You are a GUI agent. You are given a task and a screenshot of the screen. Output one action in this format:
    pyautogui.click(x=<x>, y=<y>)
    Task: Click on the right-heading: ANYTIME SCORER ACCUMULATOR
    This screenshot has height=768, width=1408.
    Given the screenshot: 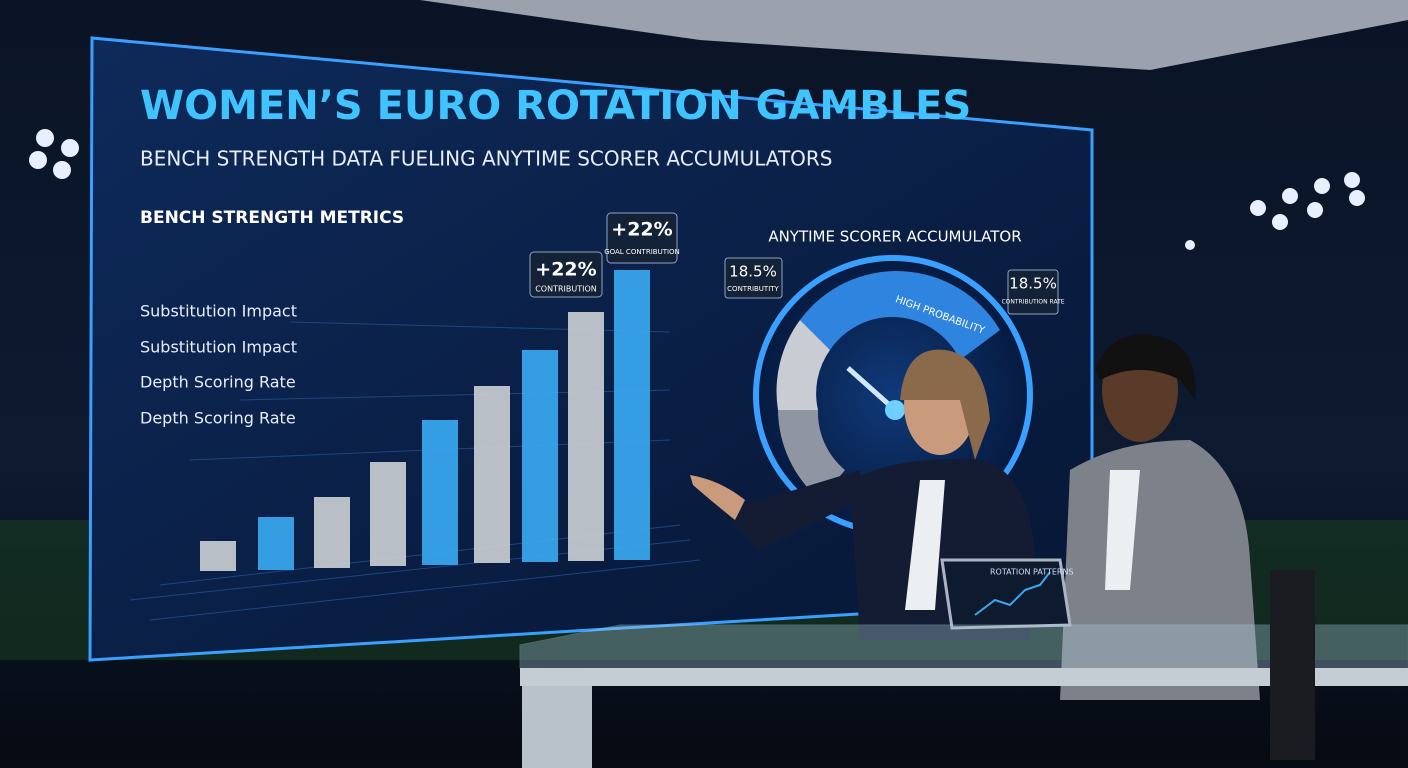 What is the action you would take?
    pyautogui.click(x=894, y=237)
    